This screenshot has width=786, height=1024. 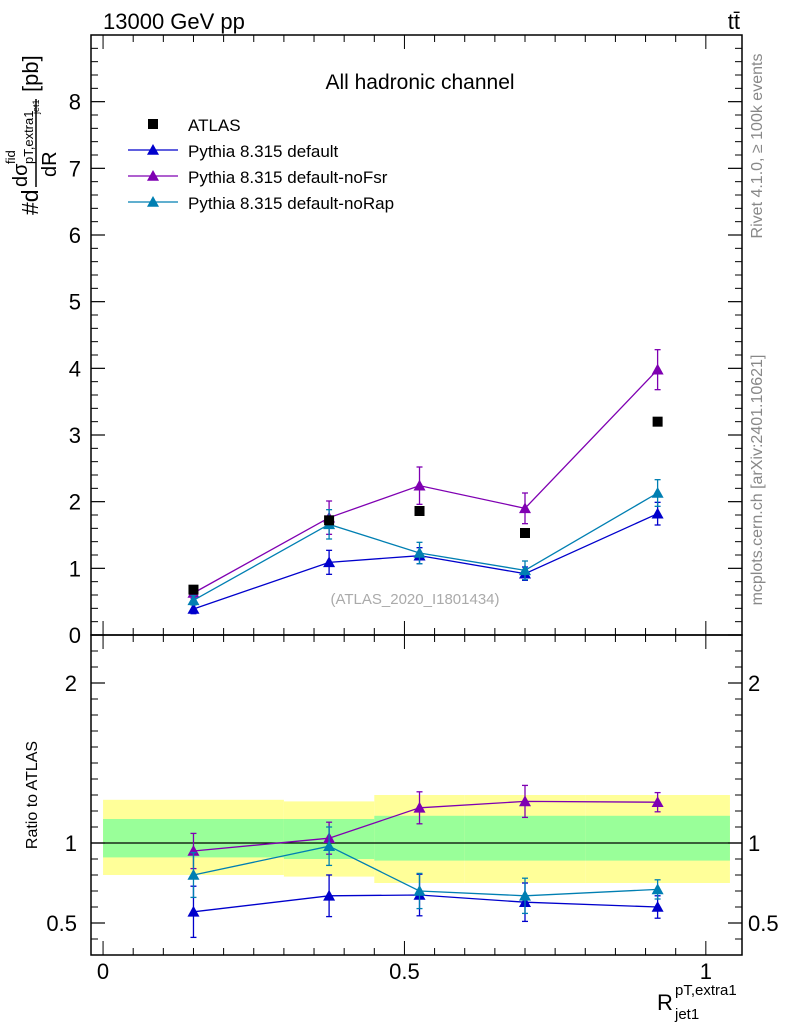 What do you see at coordinates (30, 202) in the screenshot?
I see `y-label-prefix: #d` at bounding box center [30, 202].